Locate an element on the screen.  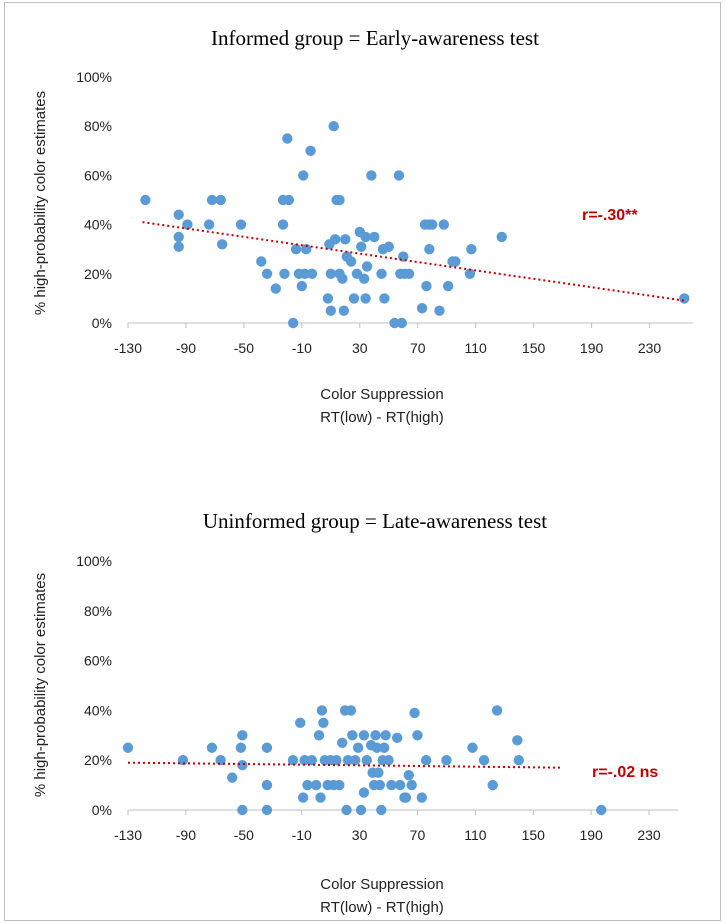
y-tick-label: 20% is located at coordinates (98, 274).